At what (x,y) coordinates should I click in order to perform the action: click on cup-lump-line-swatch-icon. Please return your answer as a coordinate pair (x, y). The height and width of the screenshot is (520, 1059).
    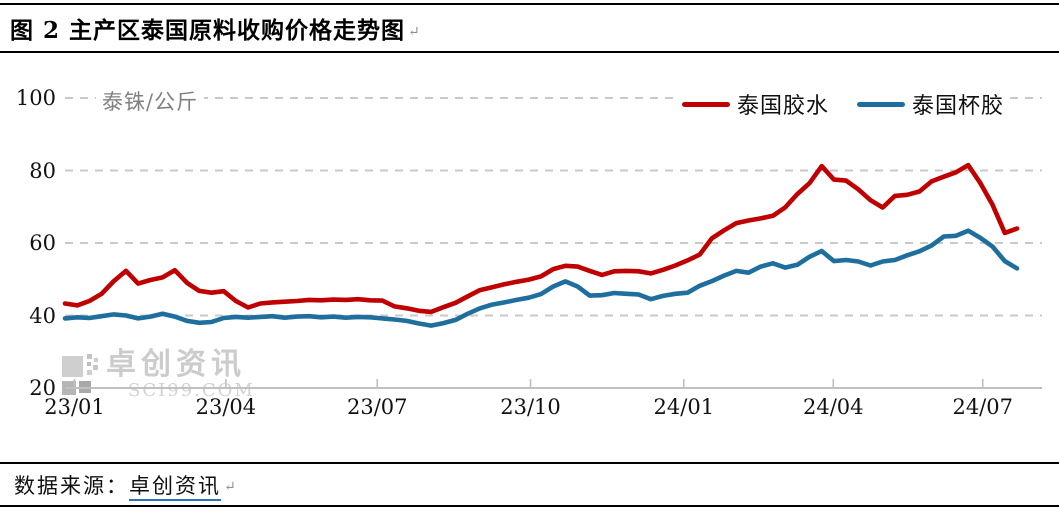
    Looking at the image, I should click on (881, 104).